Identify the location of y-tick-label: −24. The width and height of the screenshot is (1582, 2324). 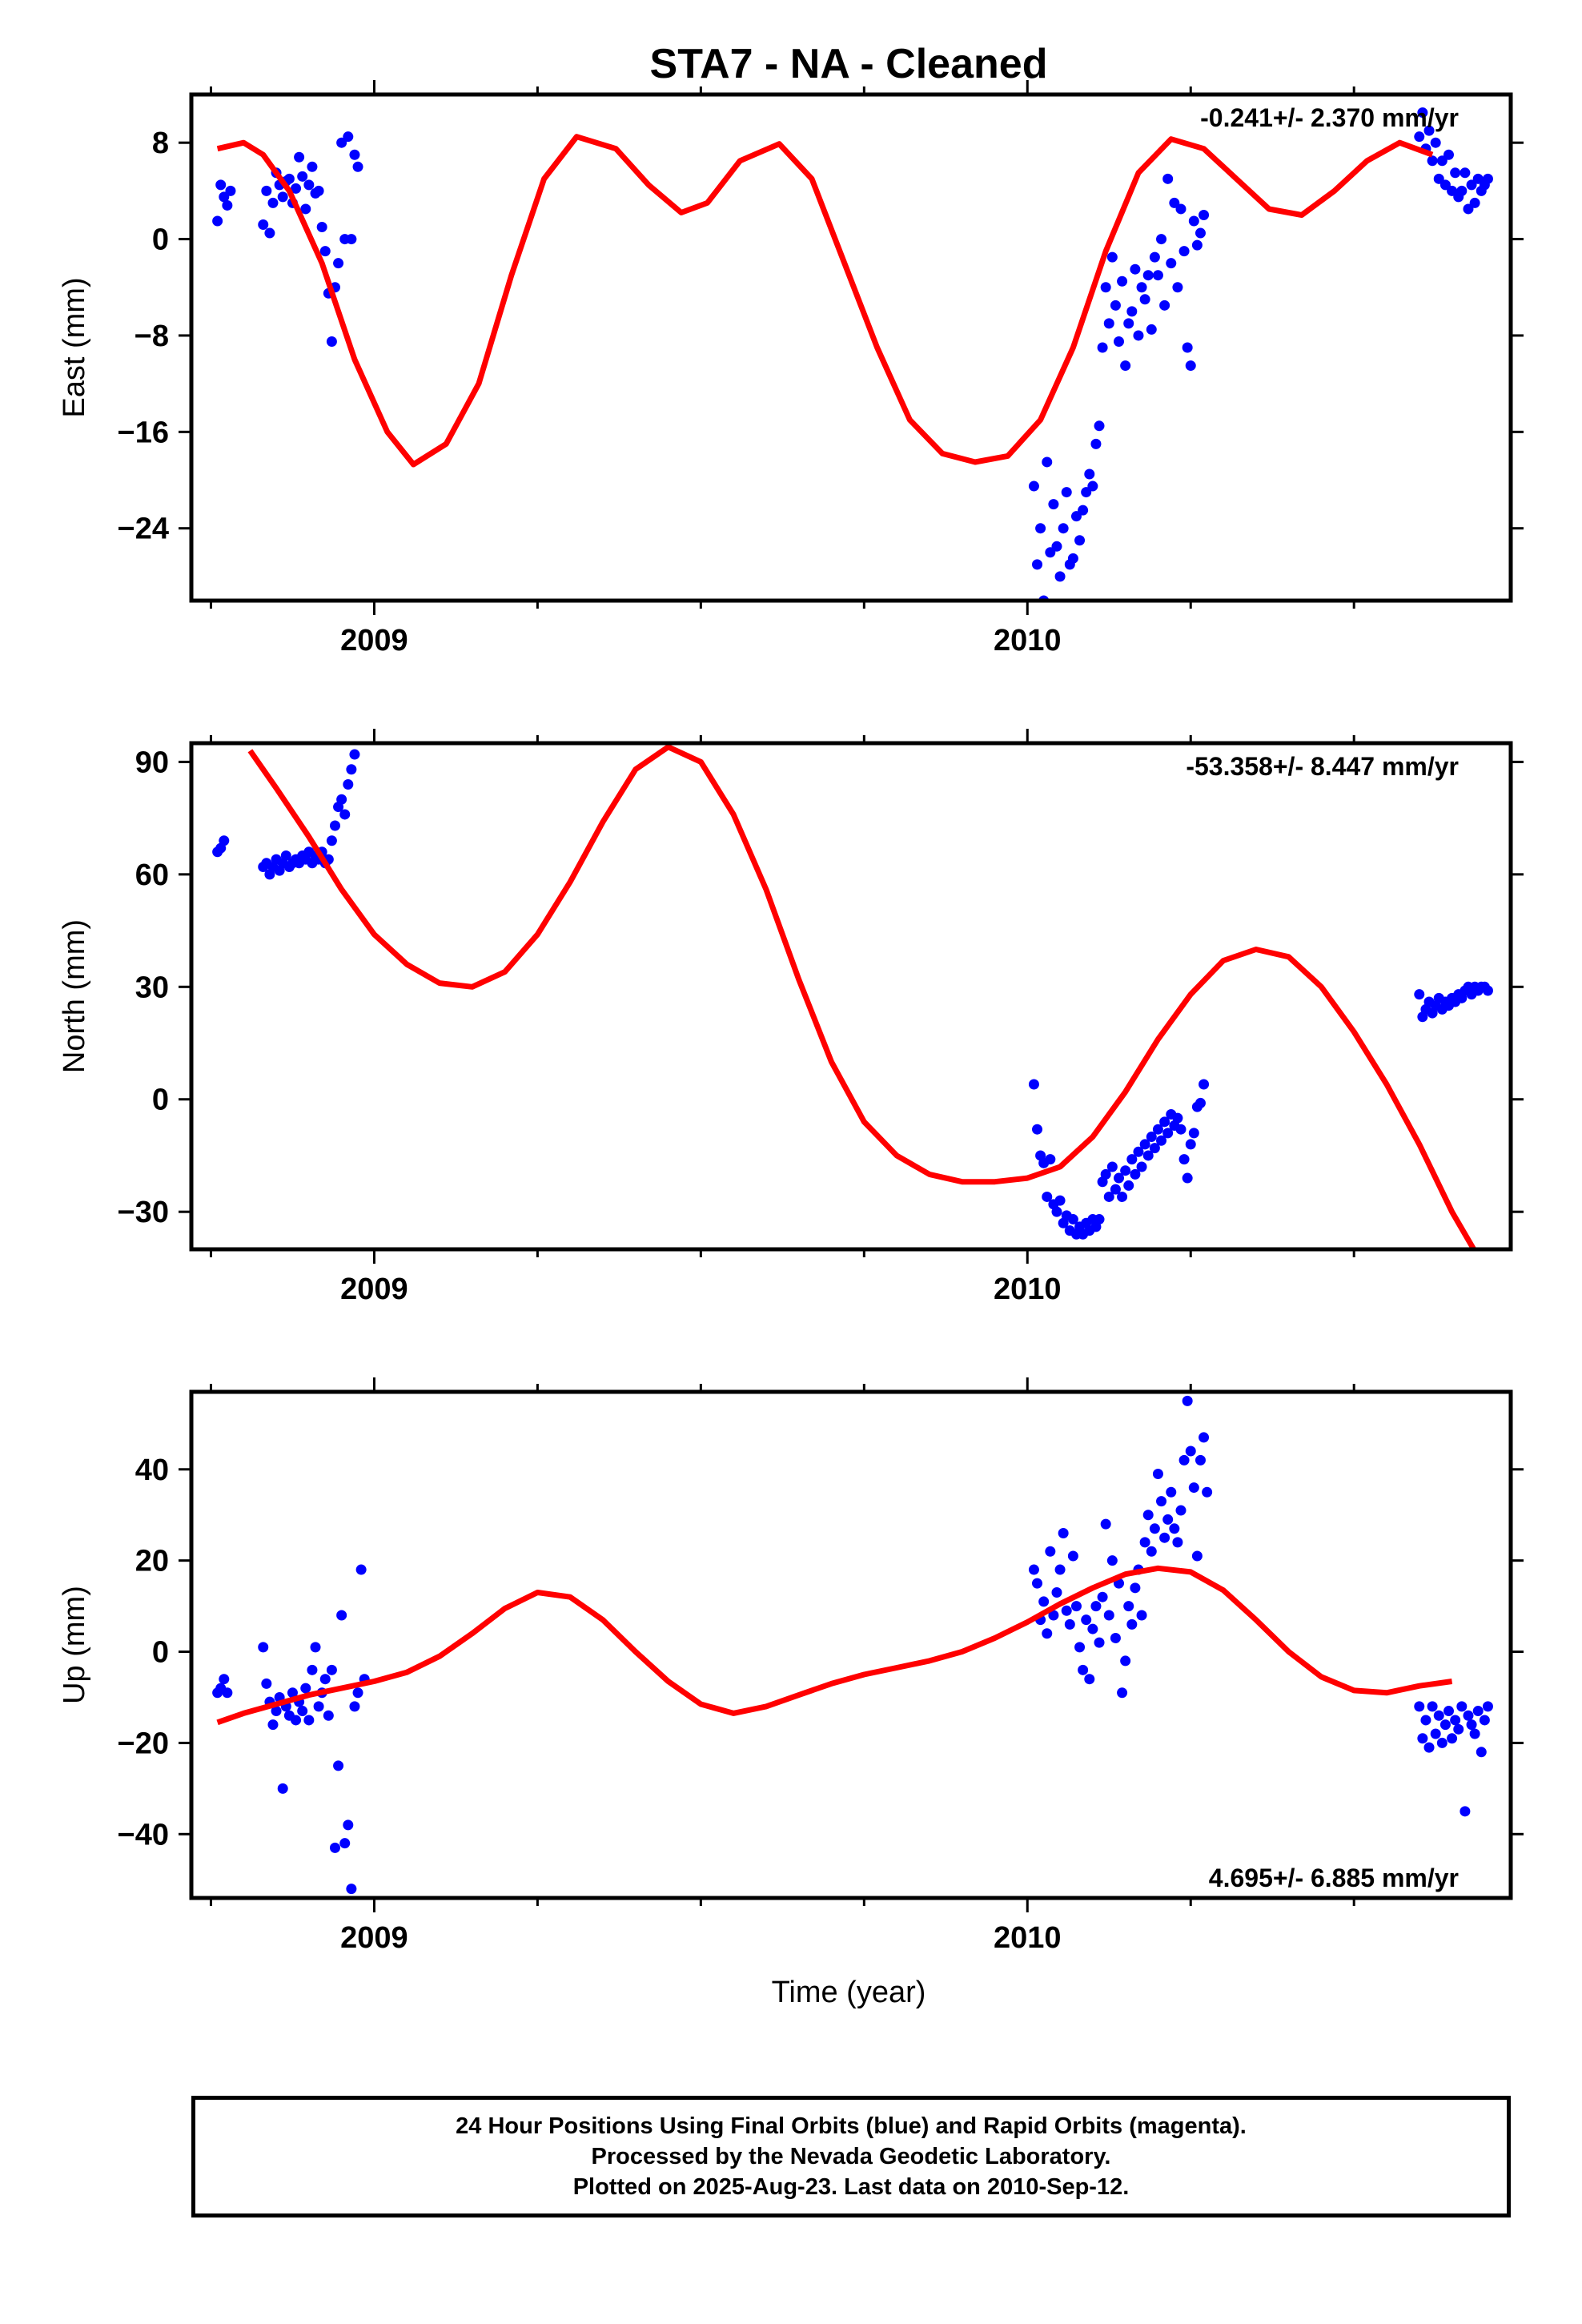
(144, 529).